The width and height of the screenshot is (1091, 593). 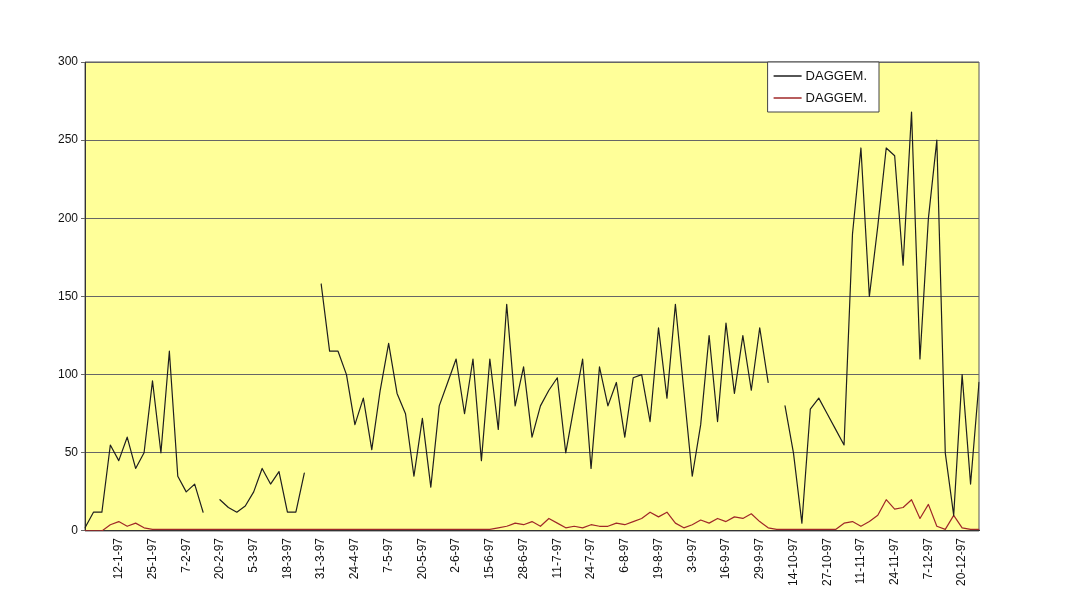 I want to click on x-tick-label: 2-6-97, so click(x=455, y=555).